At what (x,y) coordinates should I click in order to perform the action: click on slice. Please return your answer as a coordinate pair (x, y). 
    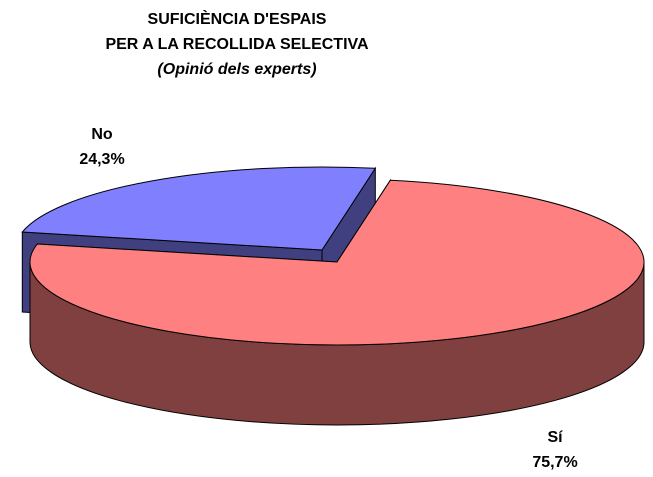
    Looking at the image, I should click on (199, 208).